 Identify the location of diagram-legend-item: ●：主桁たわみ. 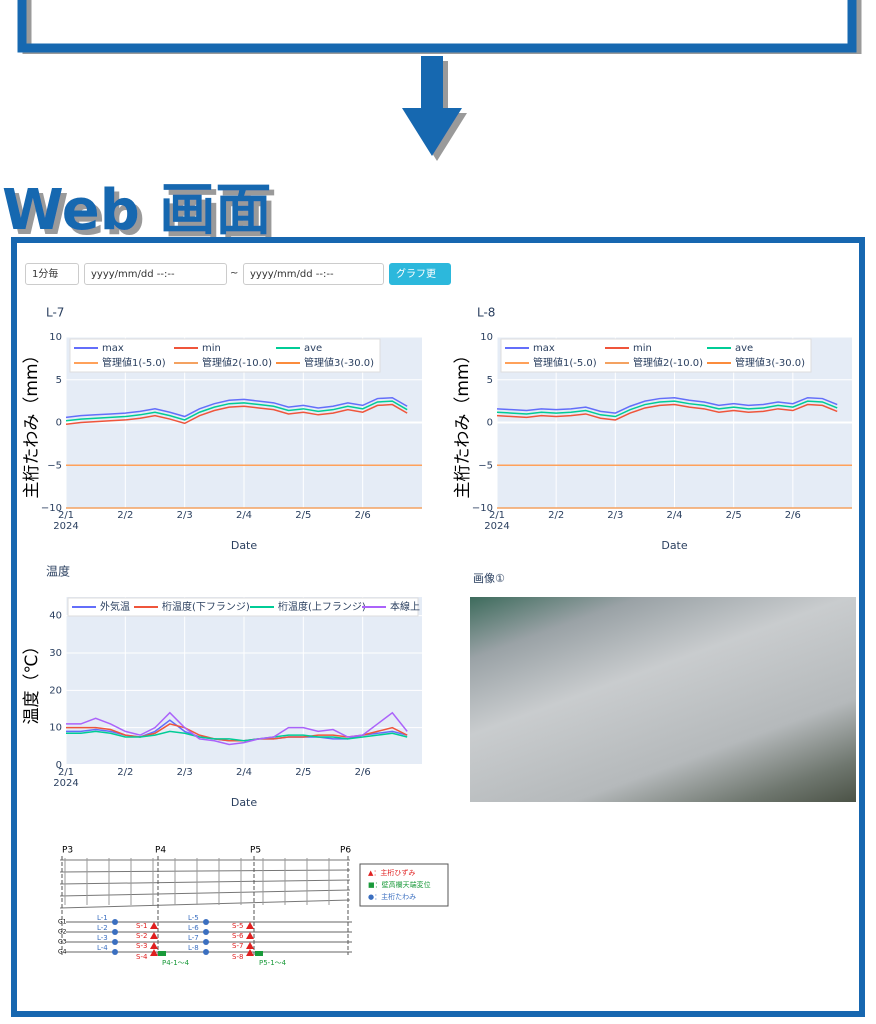
(392, 896).